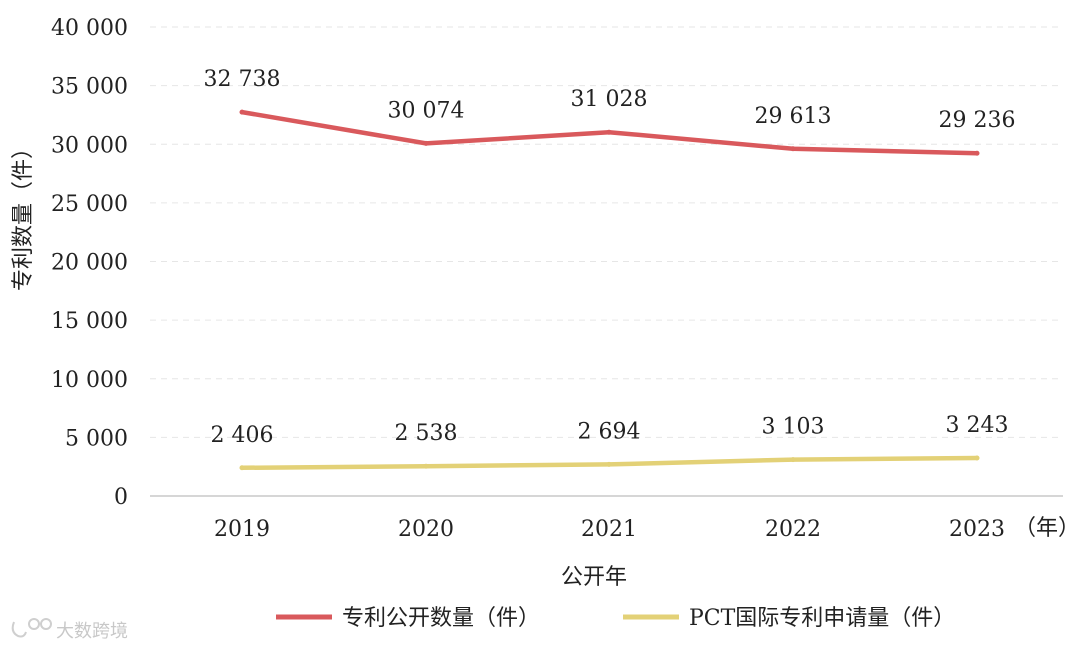 The height and width of the screenshot is (650, 1080). I want to click on y-axis-title: 专利数量（件）, so click(23, 214).